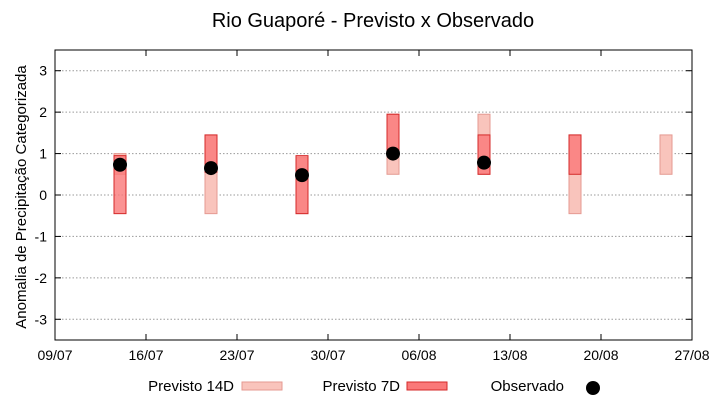  Describe the element at coordinates (41, 278) in the screenshot. I see `y-tick-label: -2` at that location.